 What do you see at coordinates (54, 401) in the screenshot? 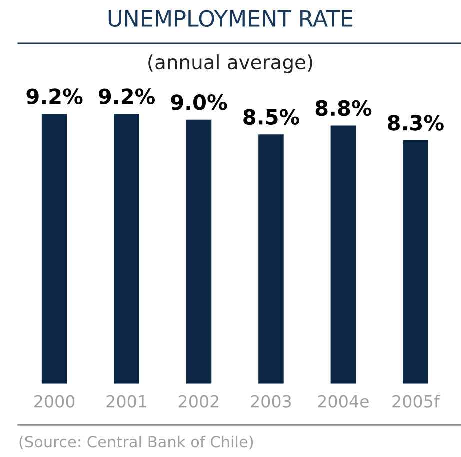
I see `x-tick-label: 2000` at bounding box center [54, 401].